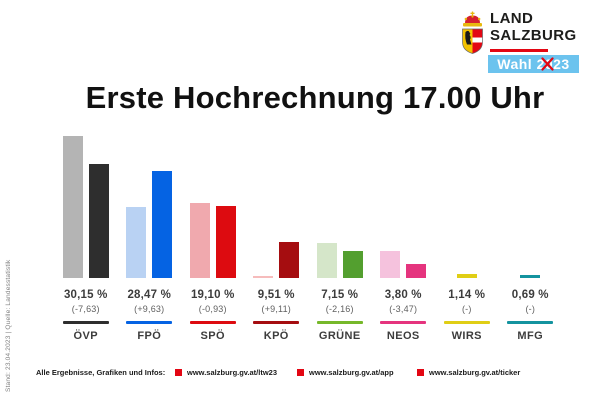 The image size is (600, 400). I want to click on party-name-mfg: MFG, so click(530, 336).